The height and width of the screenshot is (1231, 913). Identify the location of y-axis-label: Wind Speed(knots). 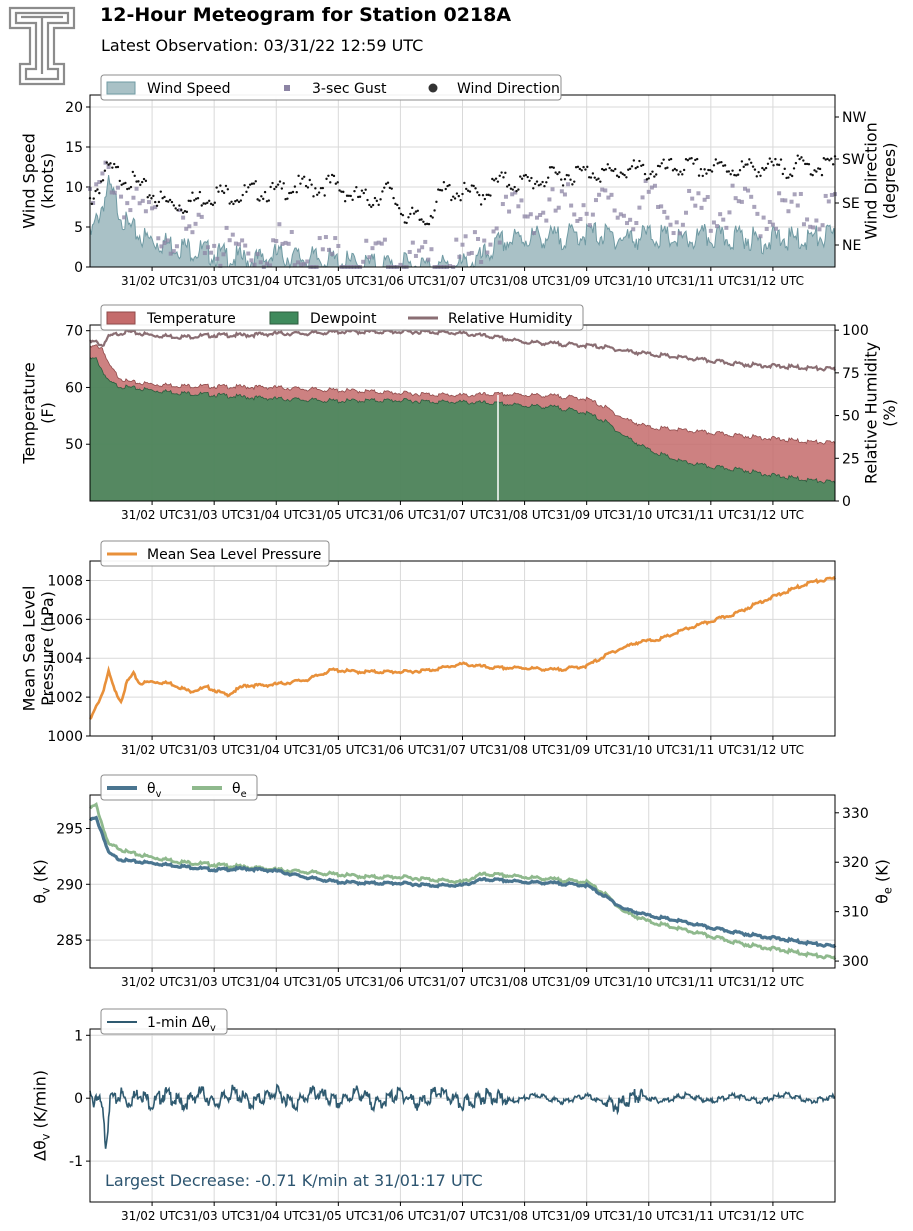
(37, 180).